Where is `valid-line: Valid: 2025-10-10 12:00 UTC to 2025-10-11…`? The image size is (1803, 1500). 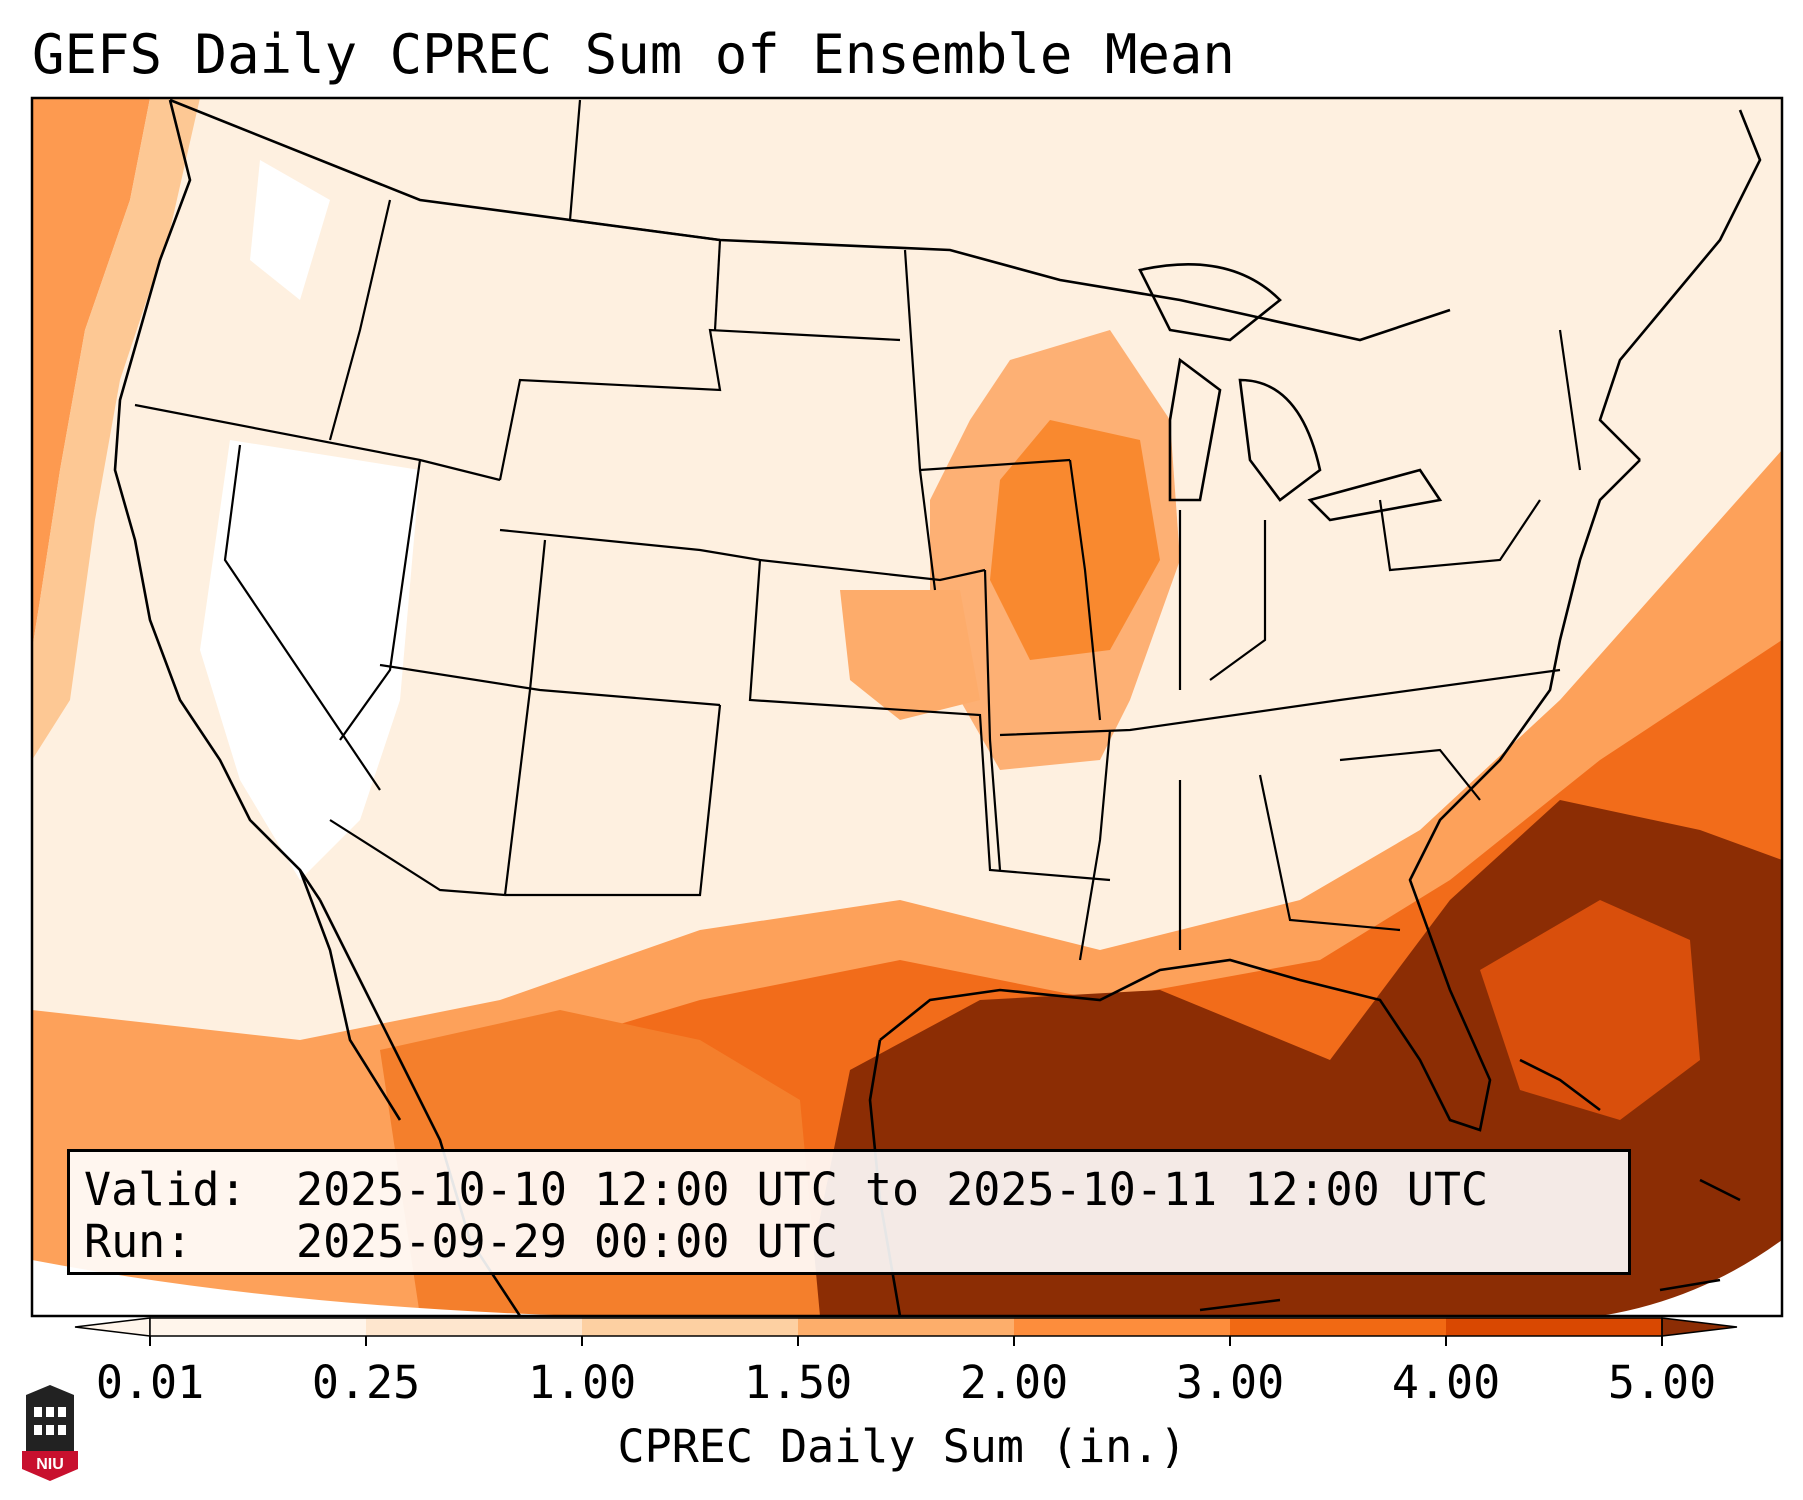 valid-line: Valid: 2025-10-10 12:00 UTC to 2025-10-11… is located at coordinates (786, 1190).